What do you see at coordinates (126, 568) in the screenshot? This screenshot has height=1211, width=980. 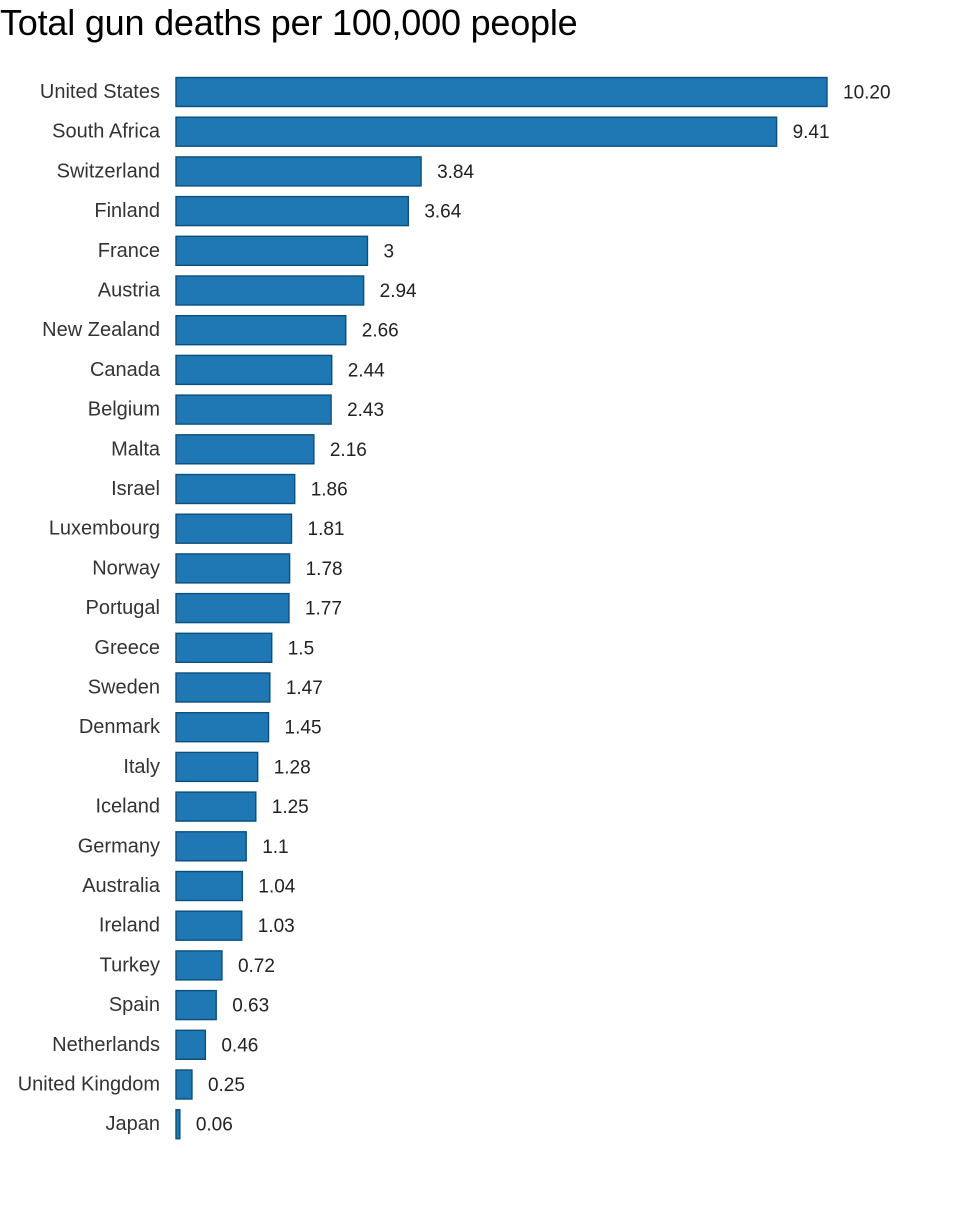 I see `category-label-norway: Norway` at bounding box center [126, 568].